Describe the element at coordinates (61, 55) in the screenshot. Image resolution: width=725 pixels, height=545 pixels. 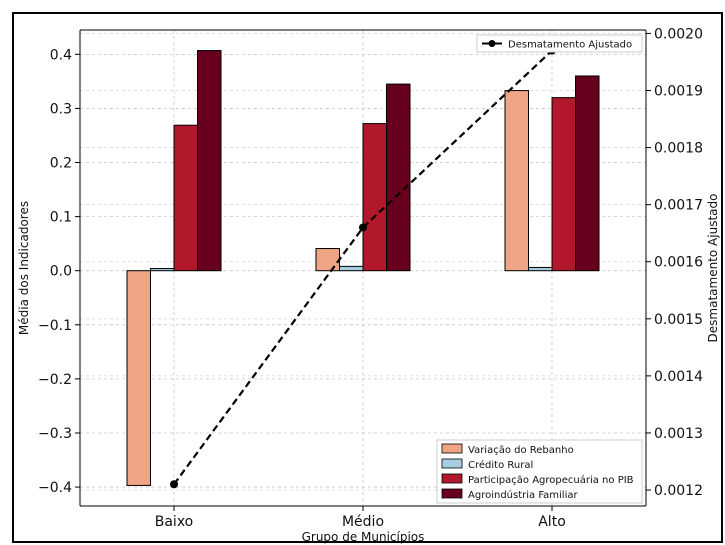
I see `y-tick-label: 0.4` at that location.